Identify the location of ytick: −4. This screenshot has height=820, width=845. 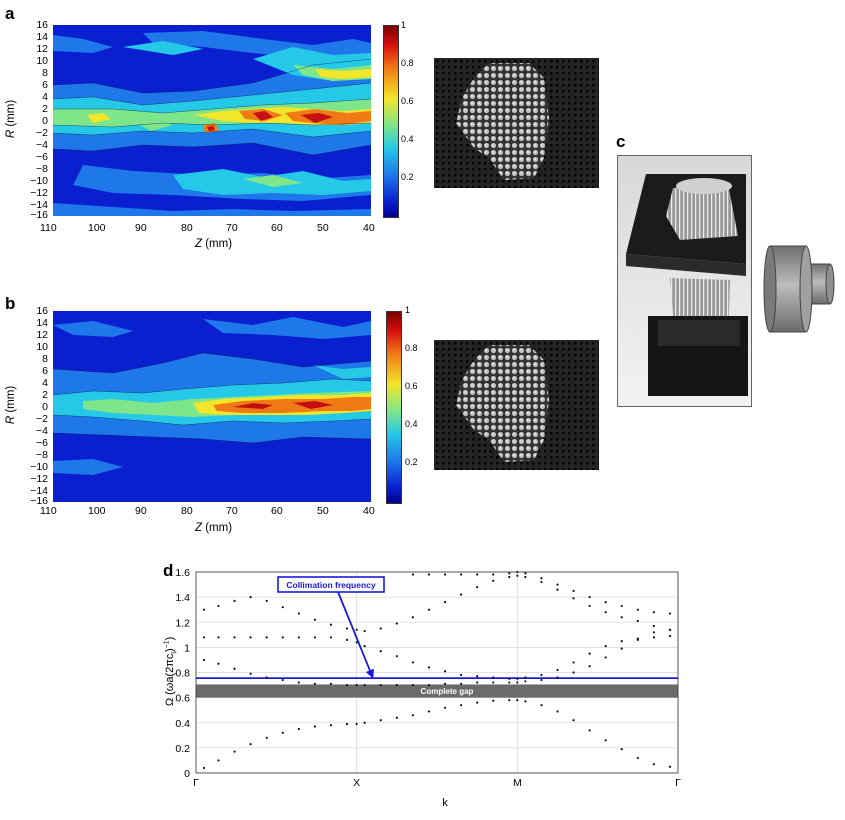
(42, 431).